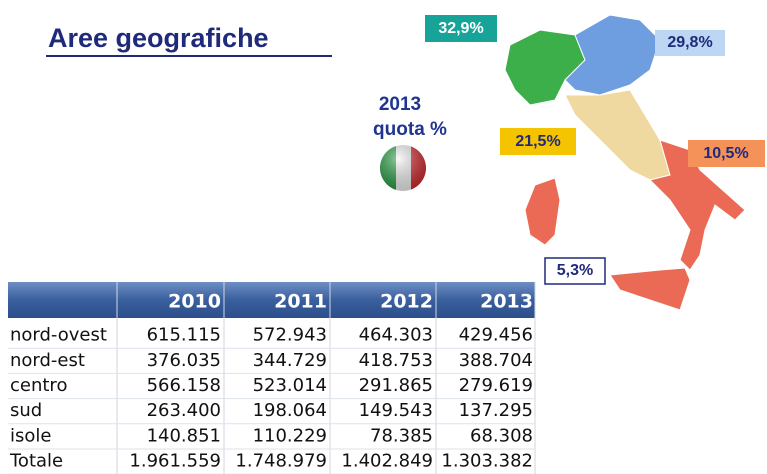 Image resolution: width=767 pixels, height=474 pixels. I want to click on cell: 376.035, so click(184, 360).